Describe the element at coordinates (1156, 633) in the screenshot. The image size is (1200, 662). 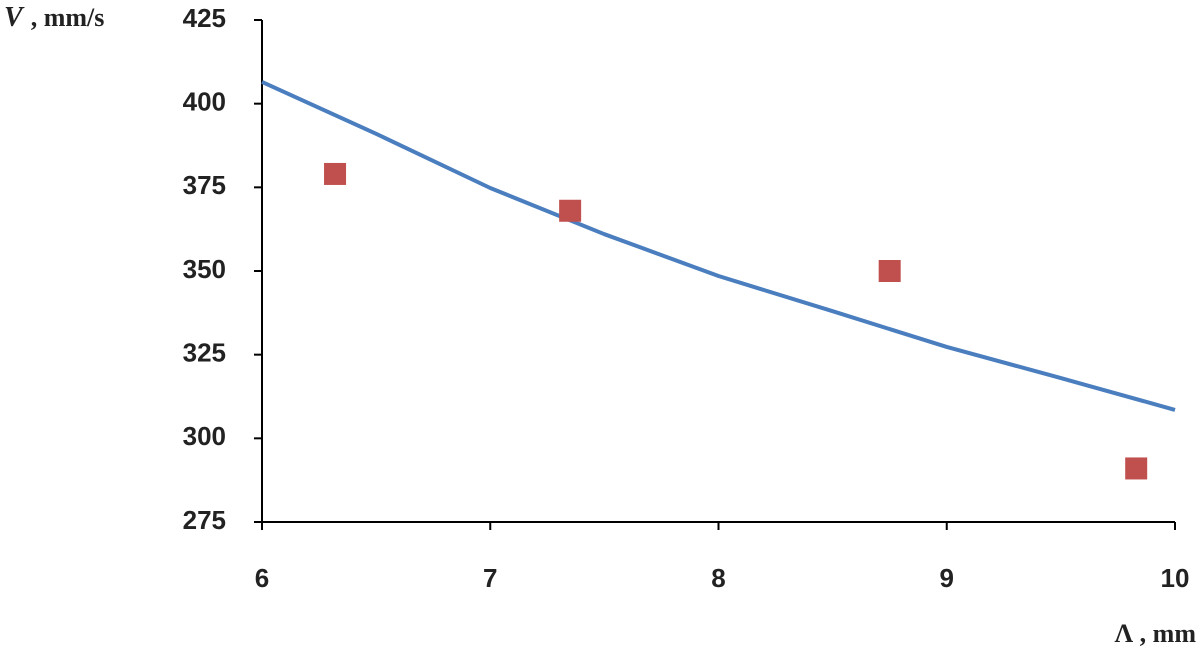
I see `x-axis-label: Λ , mm` at that location.